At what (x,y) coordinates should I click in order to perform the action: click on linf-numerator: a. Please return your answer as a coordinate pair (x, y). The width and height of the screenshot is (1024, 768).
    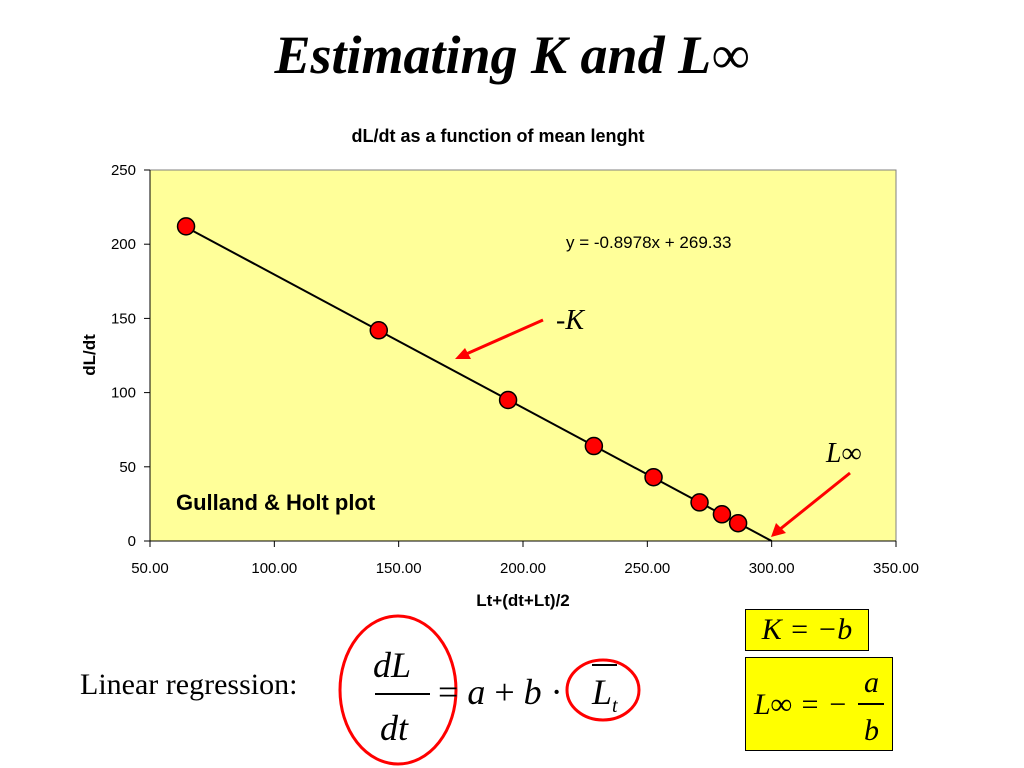
    Looking at the image, I should click on (871, 682).